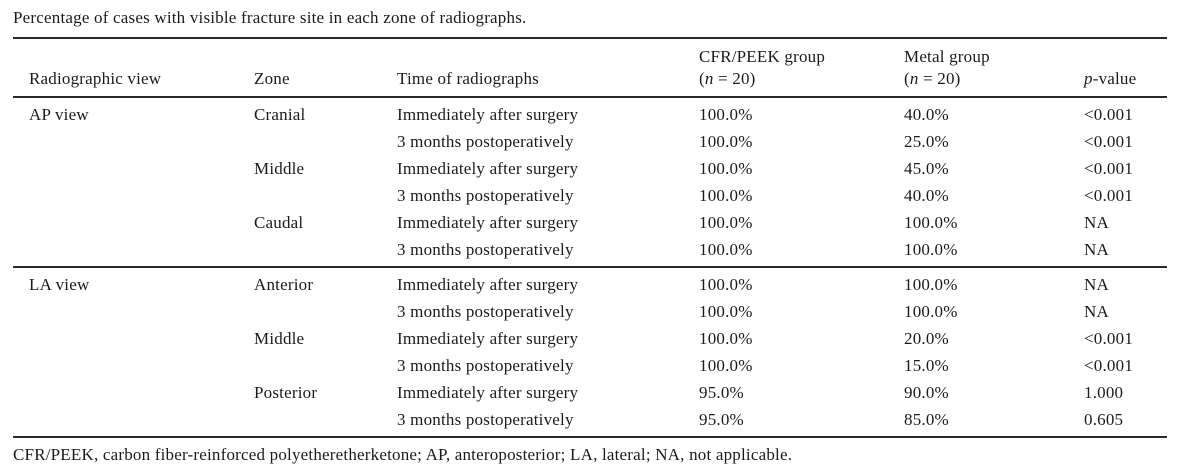 The image size is (1180, 470). What do you see at coordinates (1104, 419) in the screenshot?
I see `cell-p-value: 0.605` at bounding box center [1104, 419].